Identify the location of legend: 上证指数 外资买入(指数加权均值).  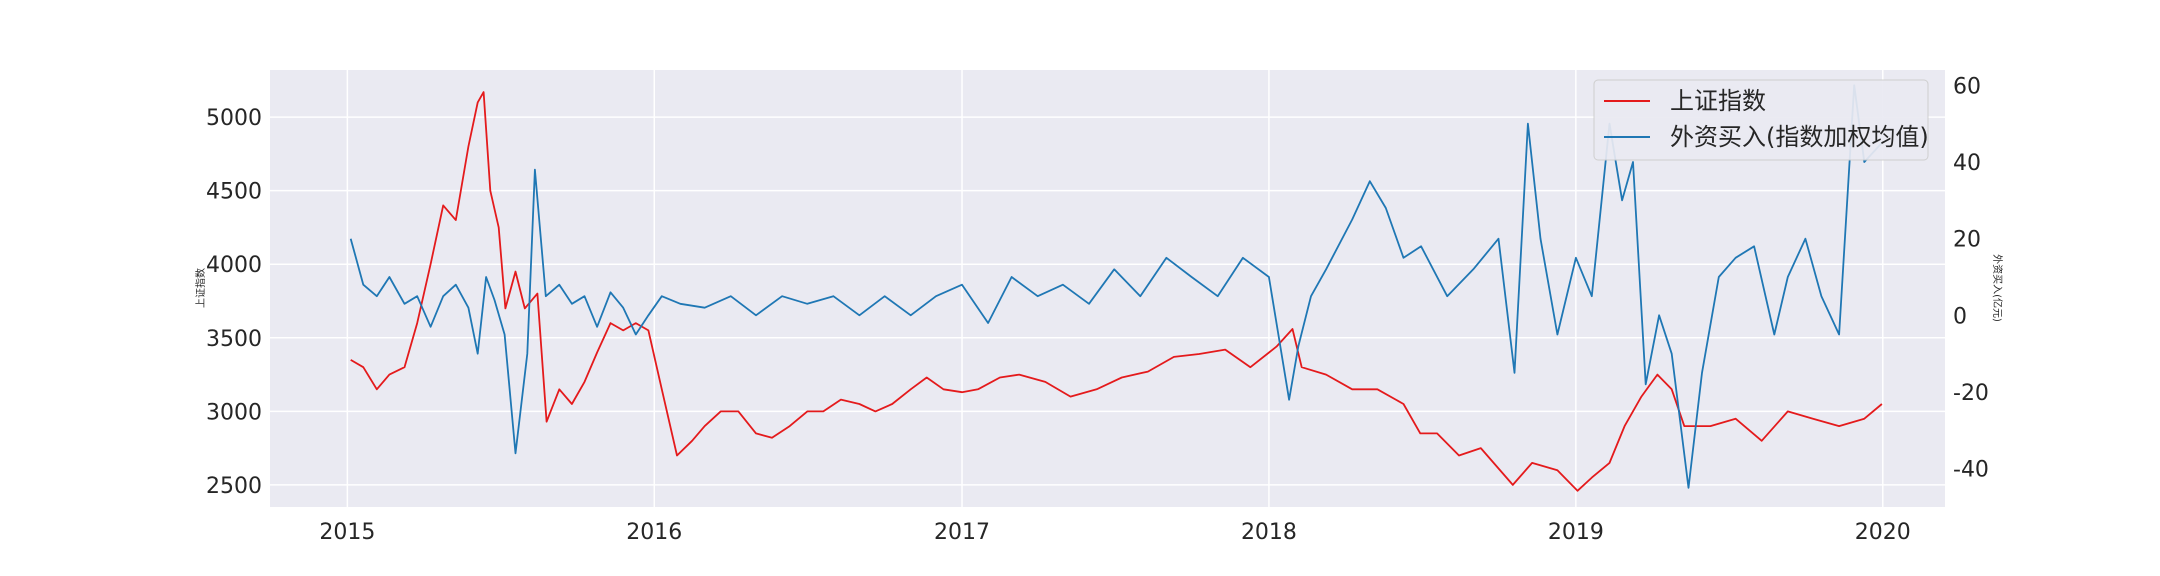
(1761, 120).